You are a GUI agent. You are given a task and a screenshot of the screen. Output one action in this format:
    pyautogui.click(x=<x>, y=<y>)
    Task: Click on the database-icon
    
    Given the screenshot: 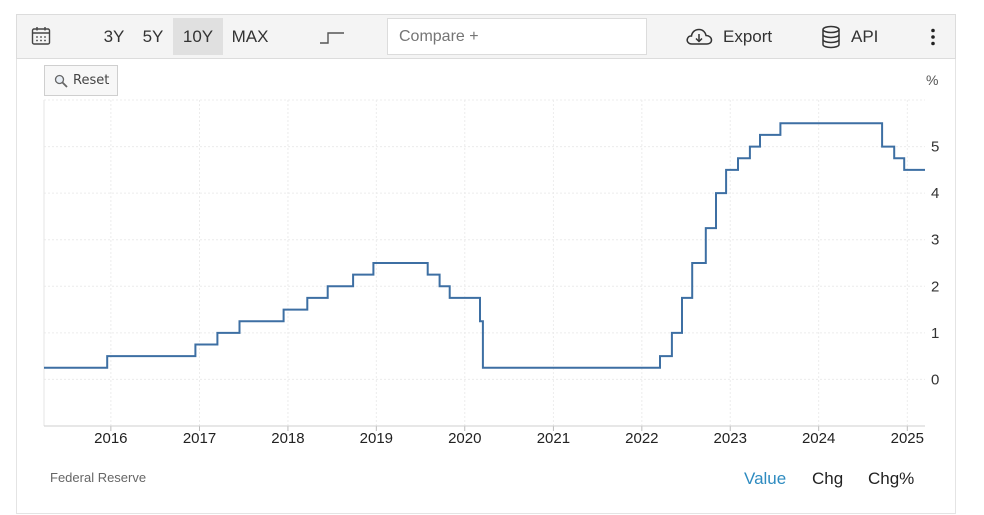 What is the action you would take?
    pyautogui.click(x=831, y=37)
    